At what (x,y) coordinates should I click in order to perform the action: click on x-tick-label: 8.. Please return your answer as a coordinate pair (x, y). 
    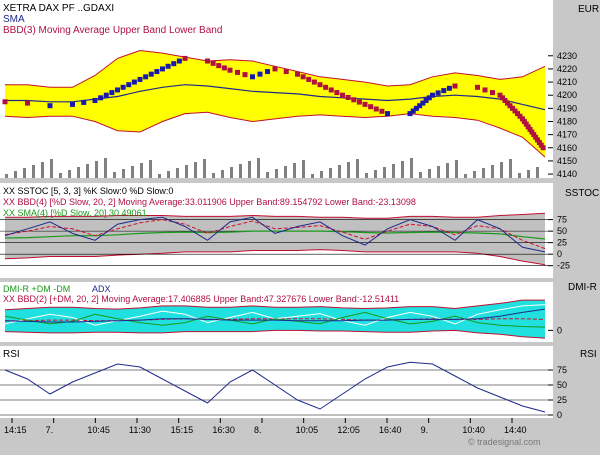
    Looking at the image, I should click on (258, 430).